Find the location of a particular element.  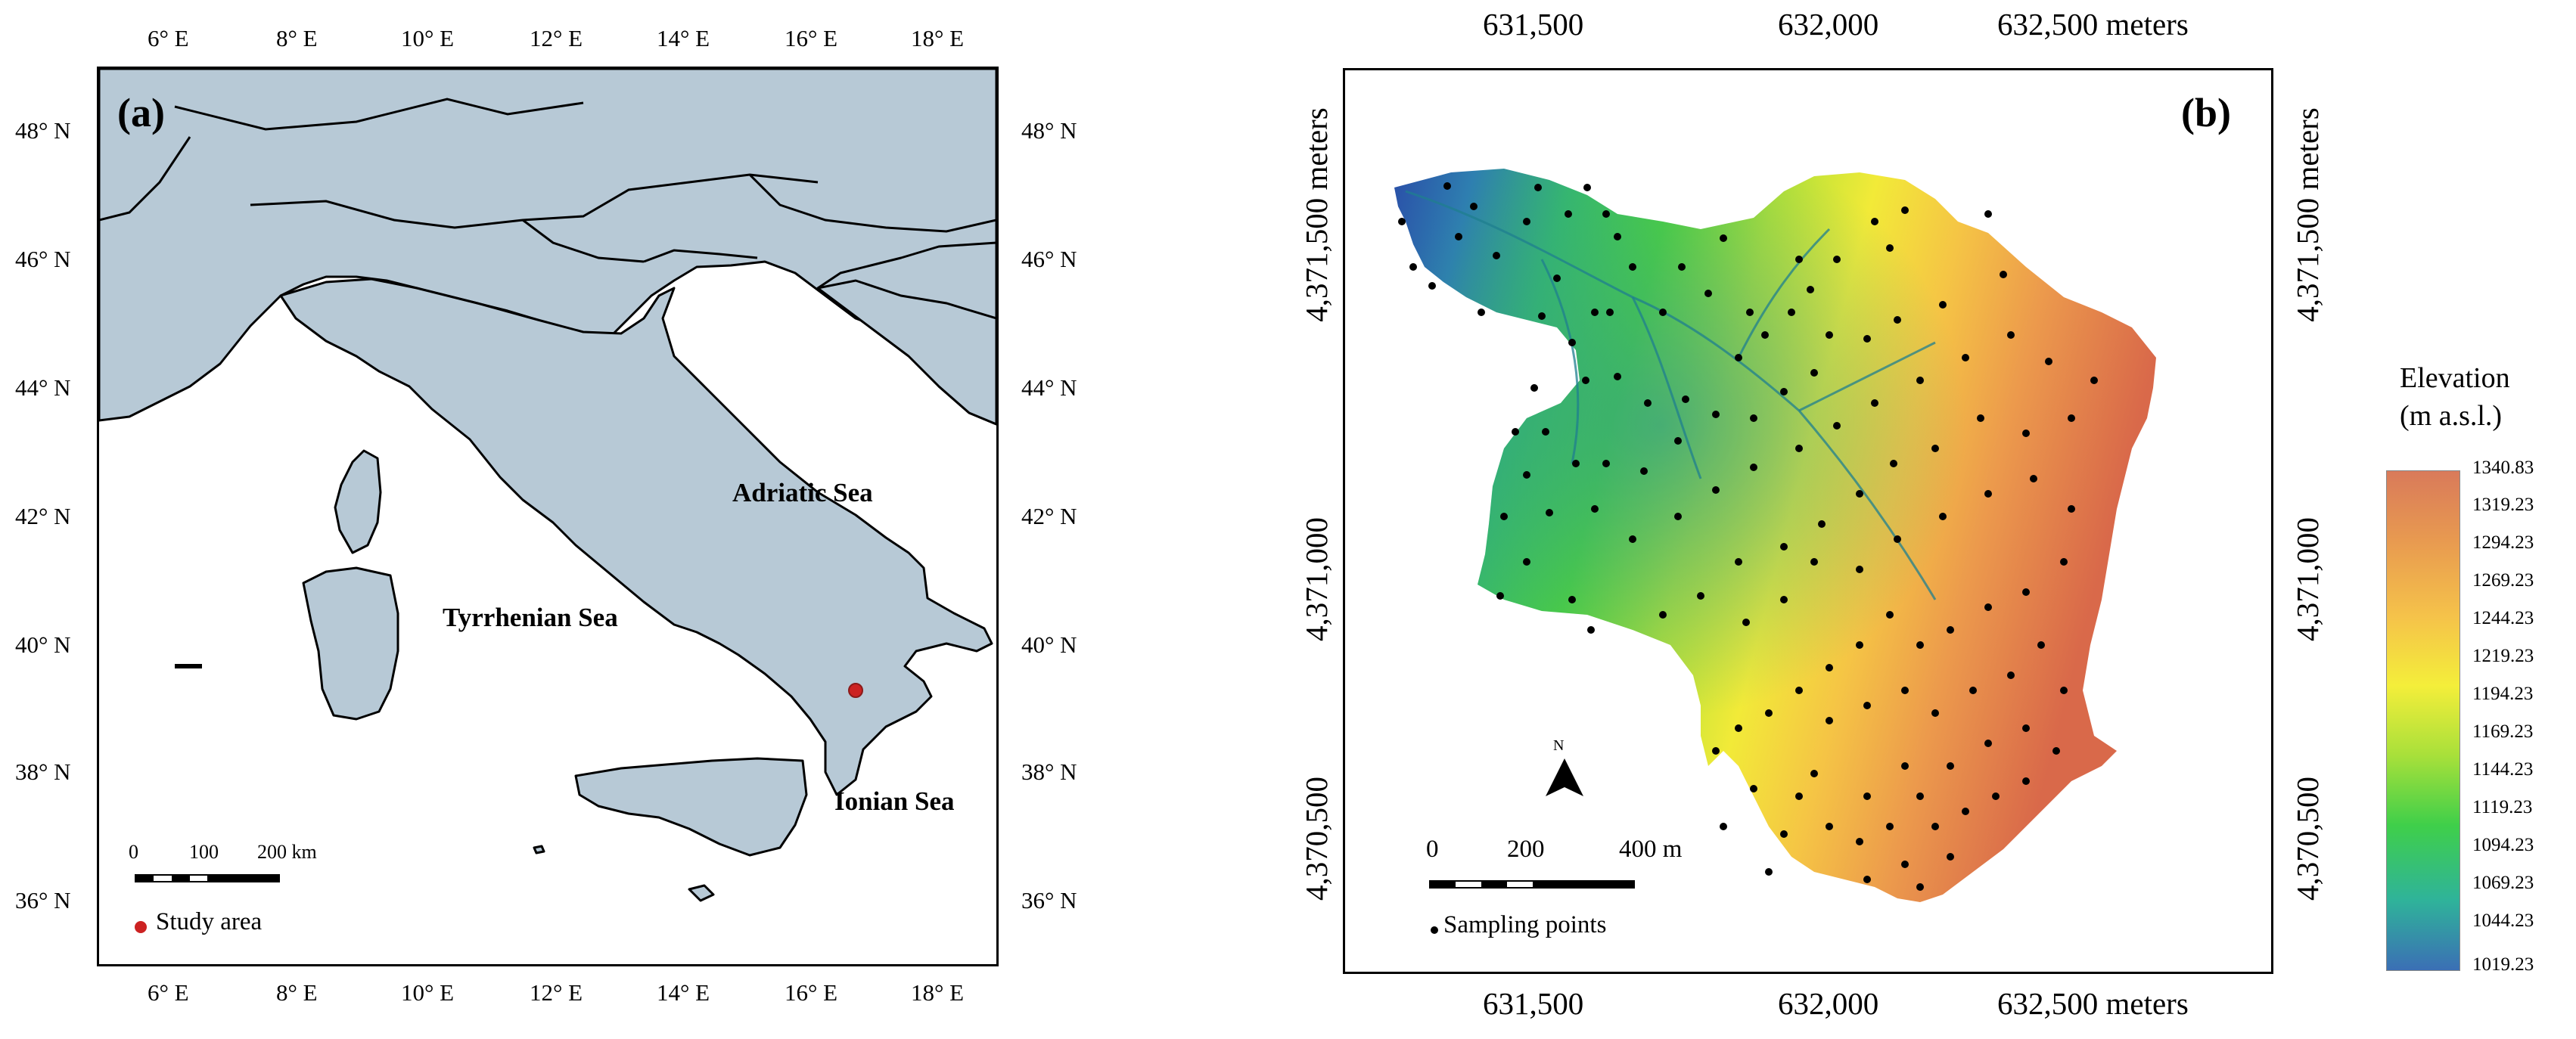

north-arrow-icon is located at coordinates (1564, 777).